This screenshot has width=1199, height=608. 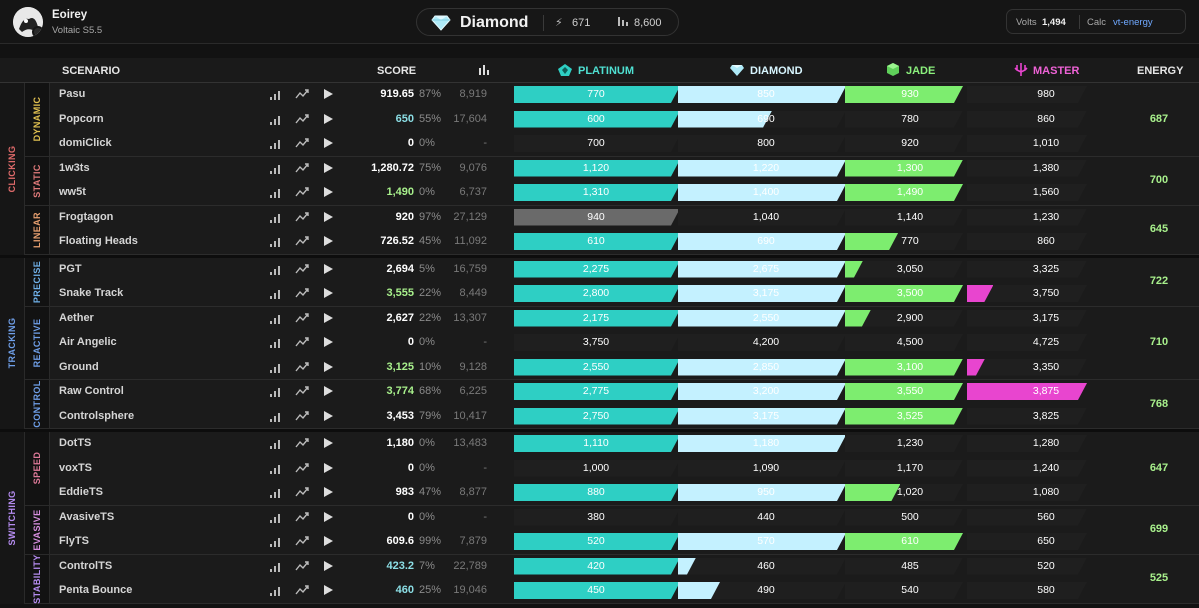 What do you see at coordinates (484, 70) in the screenshot?
I see `leaderboard-column-icon` at bounding box center [484, 70].